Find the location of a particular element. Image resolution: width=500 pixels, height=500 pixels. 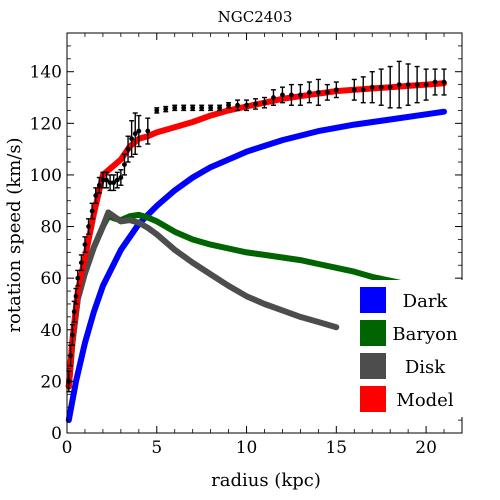

y-tick-label: 100 is located at coordinates (46, 176).